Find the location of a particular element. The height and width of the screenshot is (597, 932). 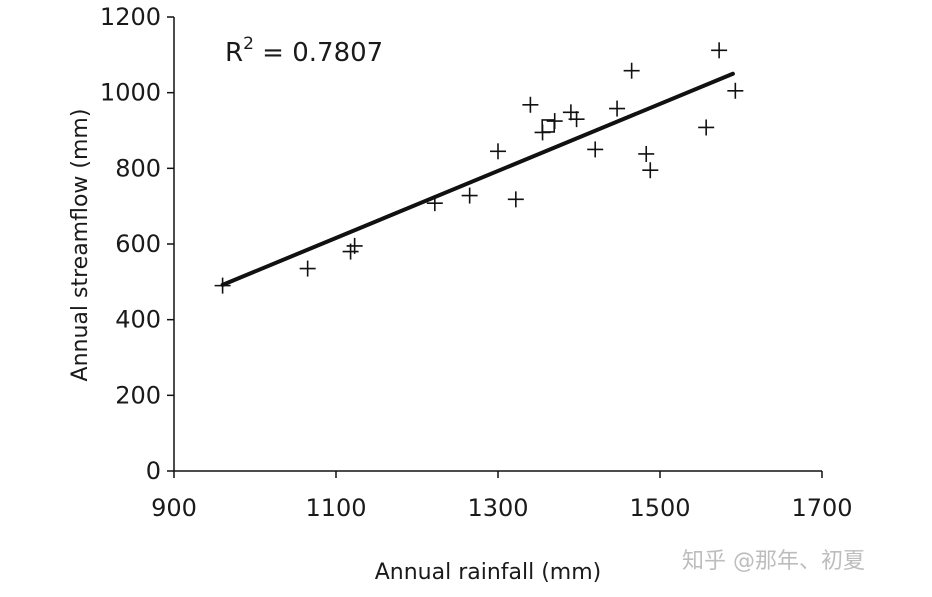

y-tick-label: 1200 is located at coordinates (130, 17).